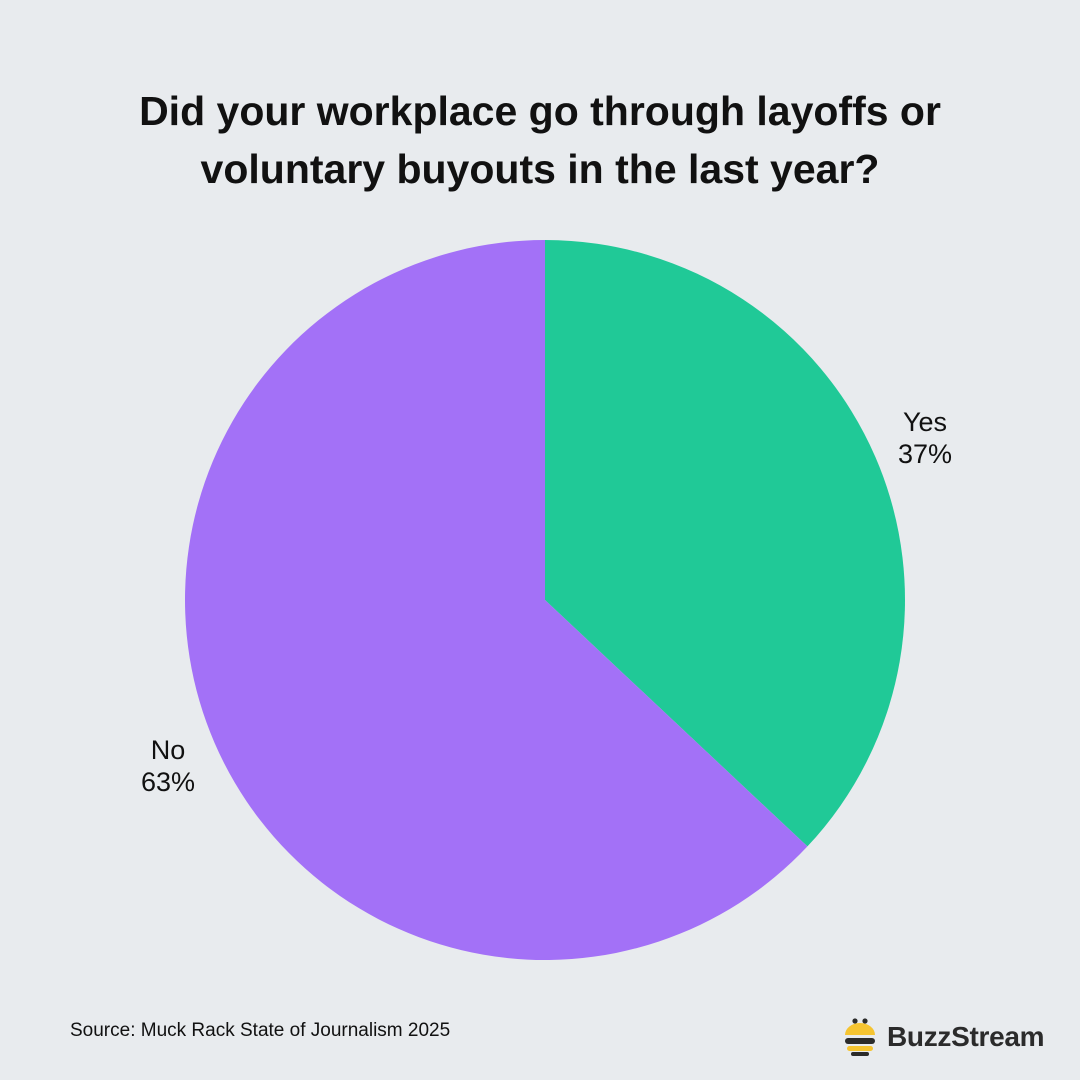  What do you see at coordinates (966, 1036) in the screenshot?
I see `brand-name: BuzzStream` at bounding box center [966, 1036].